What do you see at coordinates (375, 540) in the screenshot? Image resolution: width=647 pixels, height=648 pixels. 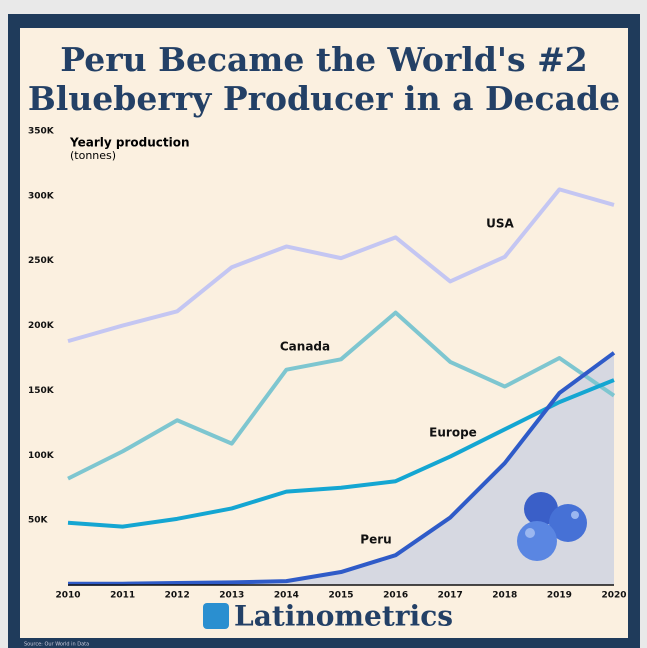 I see `series-label: Peru` at bounding box center [375, 540].